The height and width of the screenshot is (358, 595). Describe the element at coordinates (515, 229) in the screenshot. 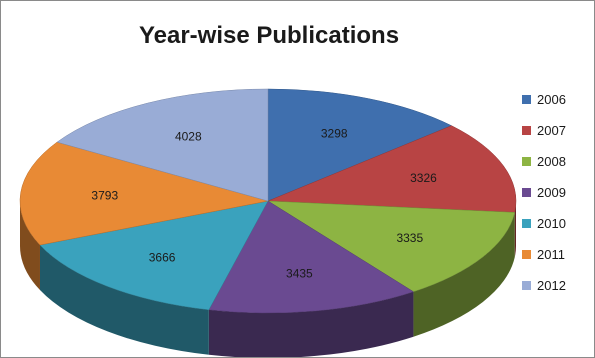

I see `slice-side-2007` at that location.